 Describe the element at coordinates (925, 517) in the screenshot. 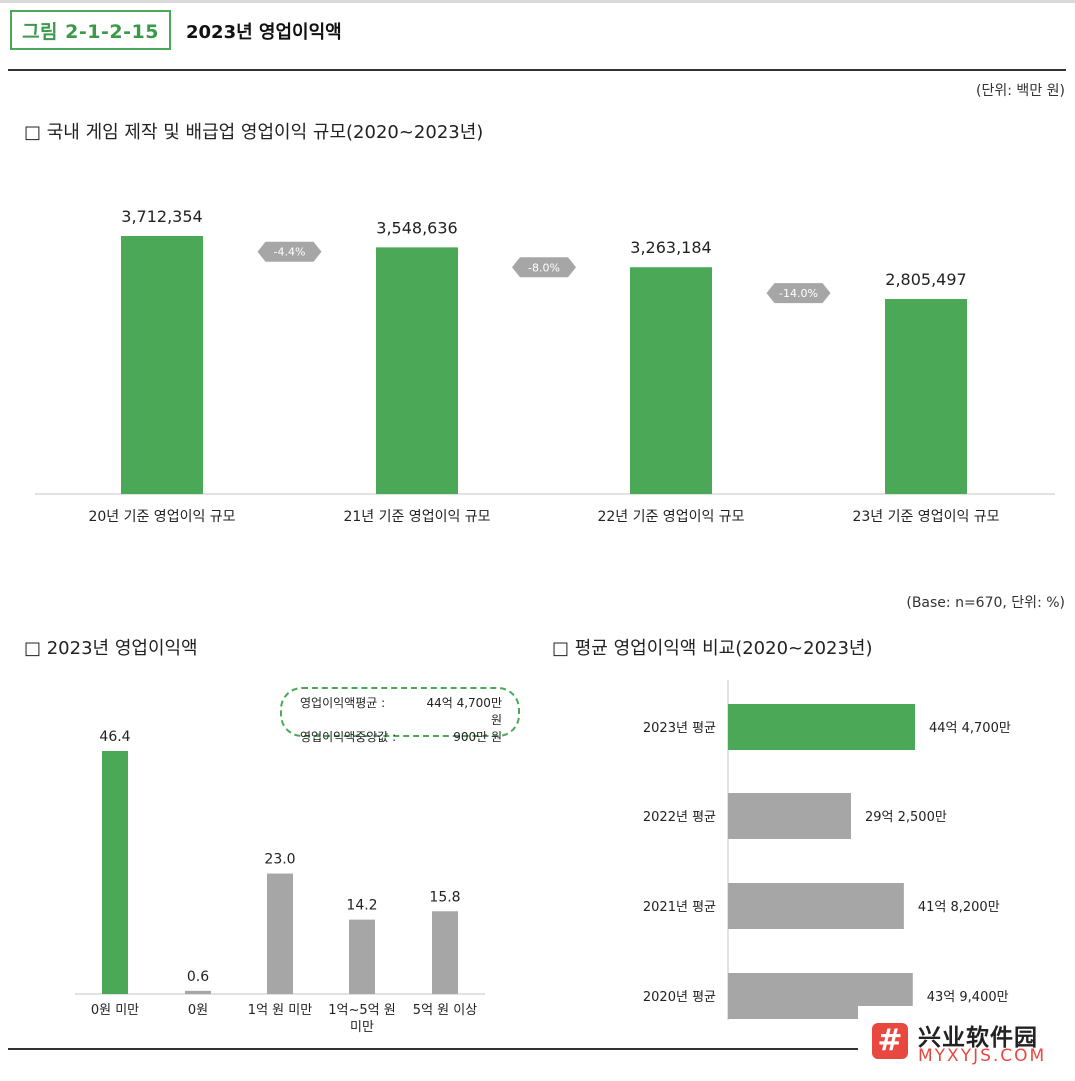

I see `chart1-category-label: 23년 기준 영업이익 규모` at that location.